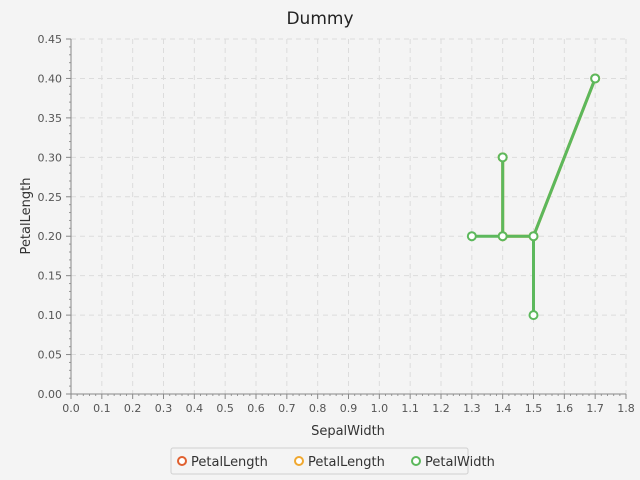  Describe the element at coordinates (50, 236) in the screenshot. I see `y-tick-label: 0.20` at that location.